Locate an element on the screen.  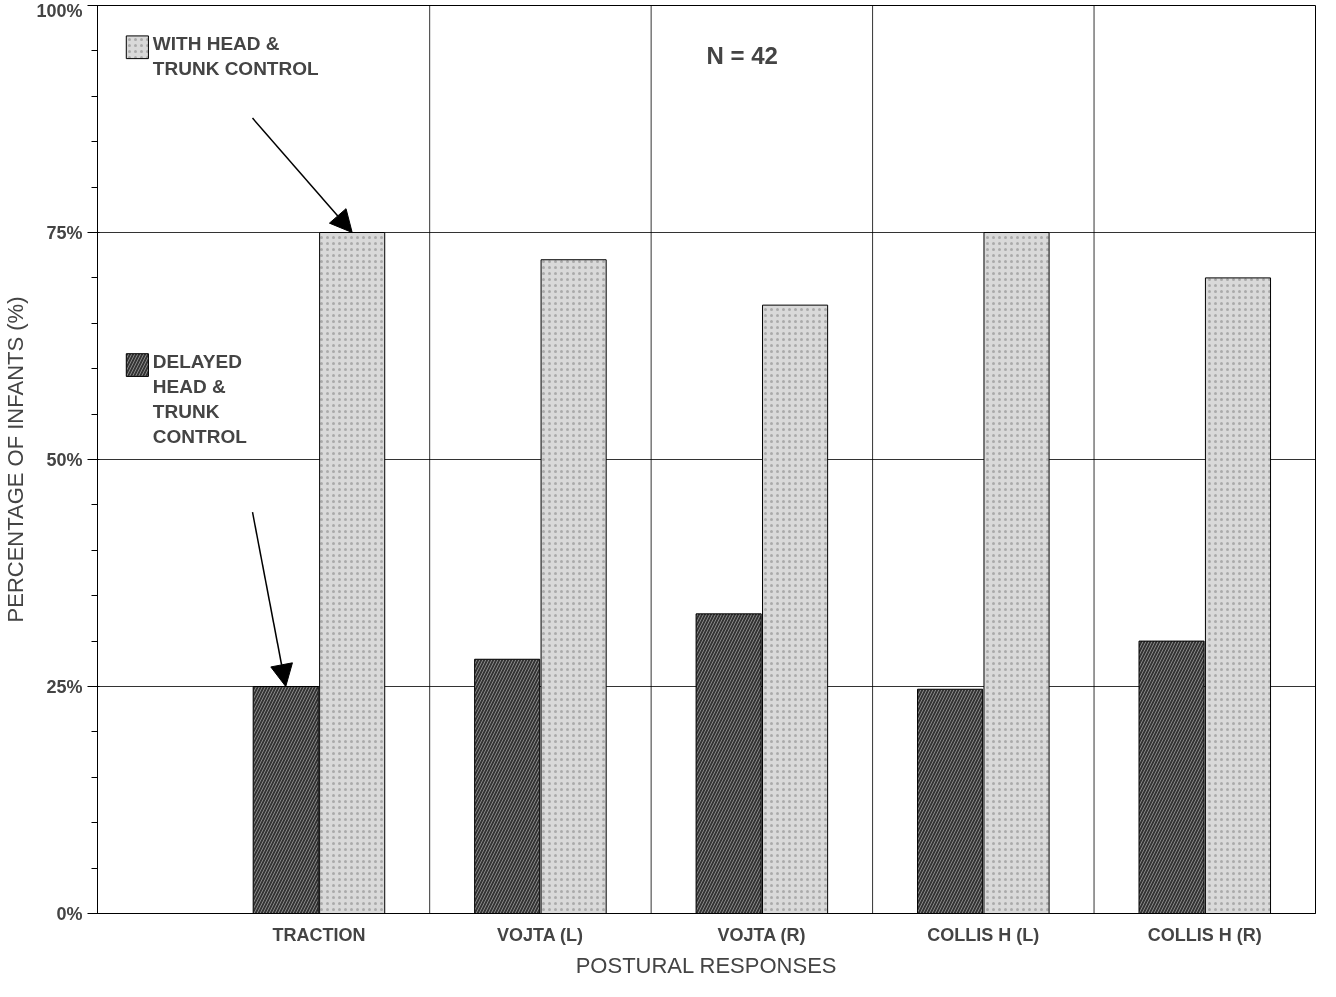
y-tick-label: 75% is located at coordinates (64, 232).